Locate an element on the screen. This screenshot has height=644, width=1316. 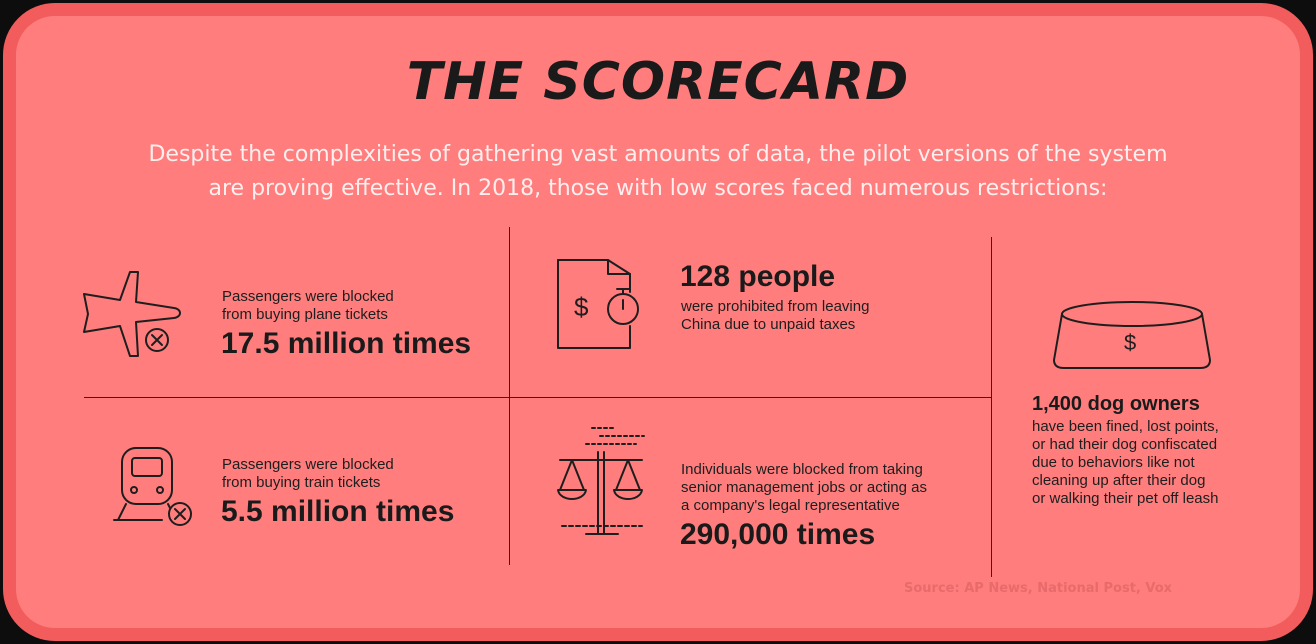
train-line-1: Passengers were blocked is located at coordinates (308, 464).